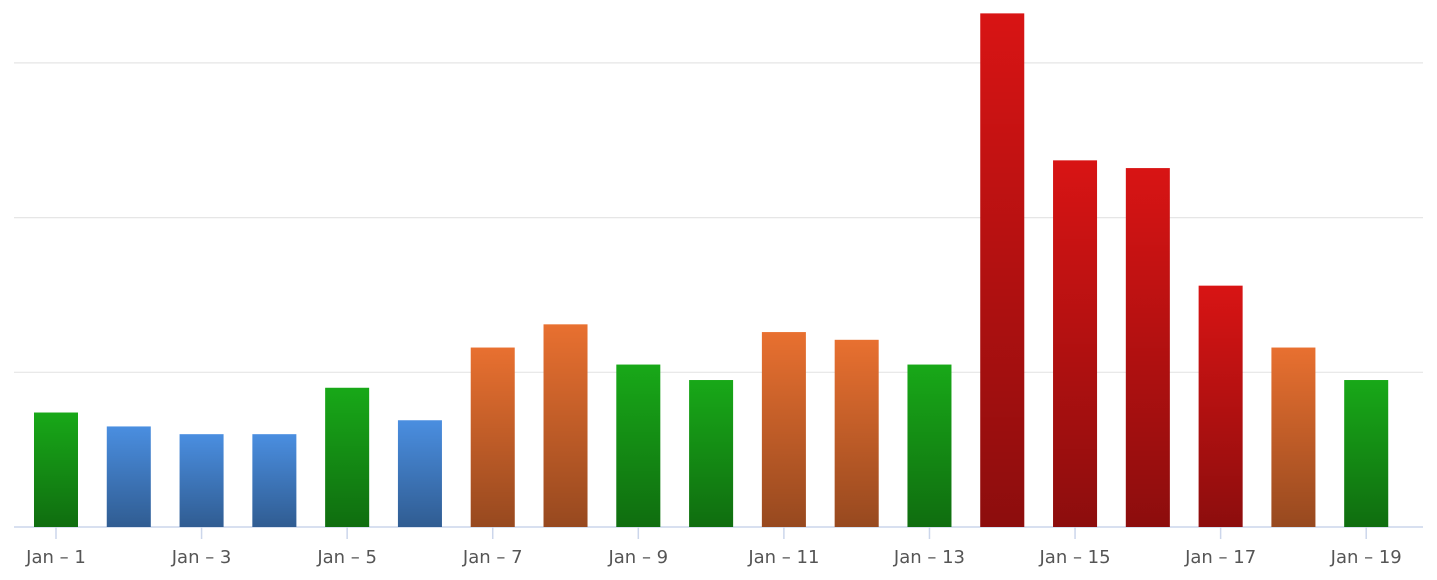 The height and width of the screenshot is (580, 1437). Describe the element at coordinates (1366, 557) in the screenshot. I see `x-tick-label: Jan – 19` at that location.